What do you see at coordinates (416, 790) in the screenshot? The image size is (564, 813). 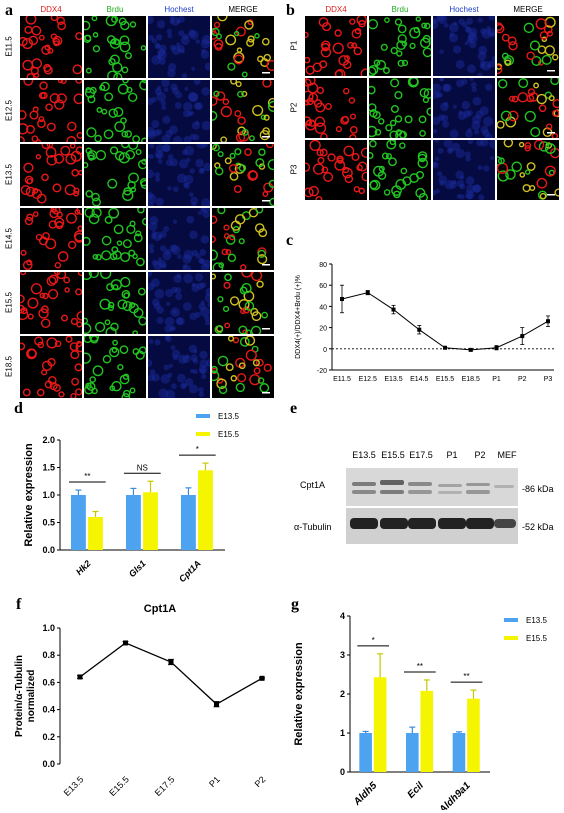 I see `g-x-tick-label: Ecil` at bounding box center [416, 790].